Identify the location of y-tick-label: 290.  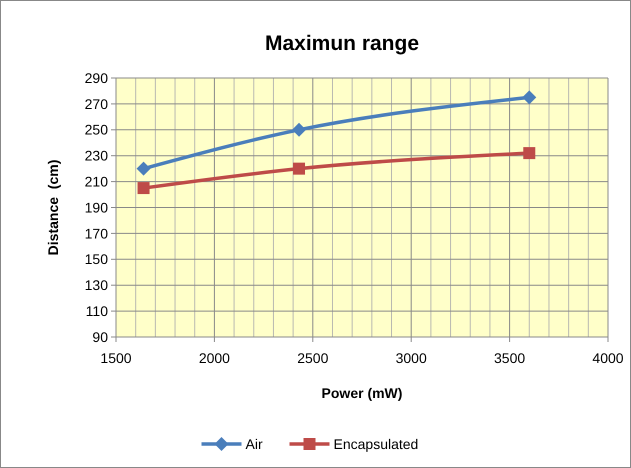
(96, 78).